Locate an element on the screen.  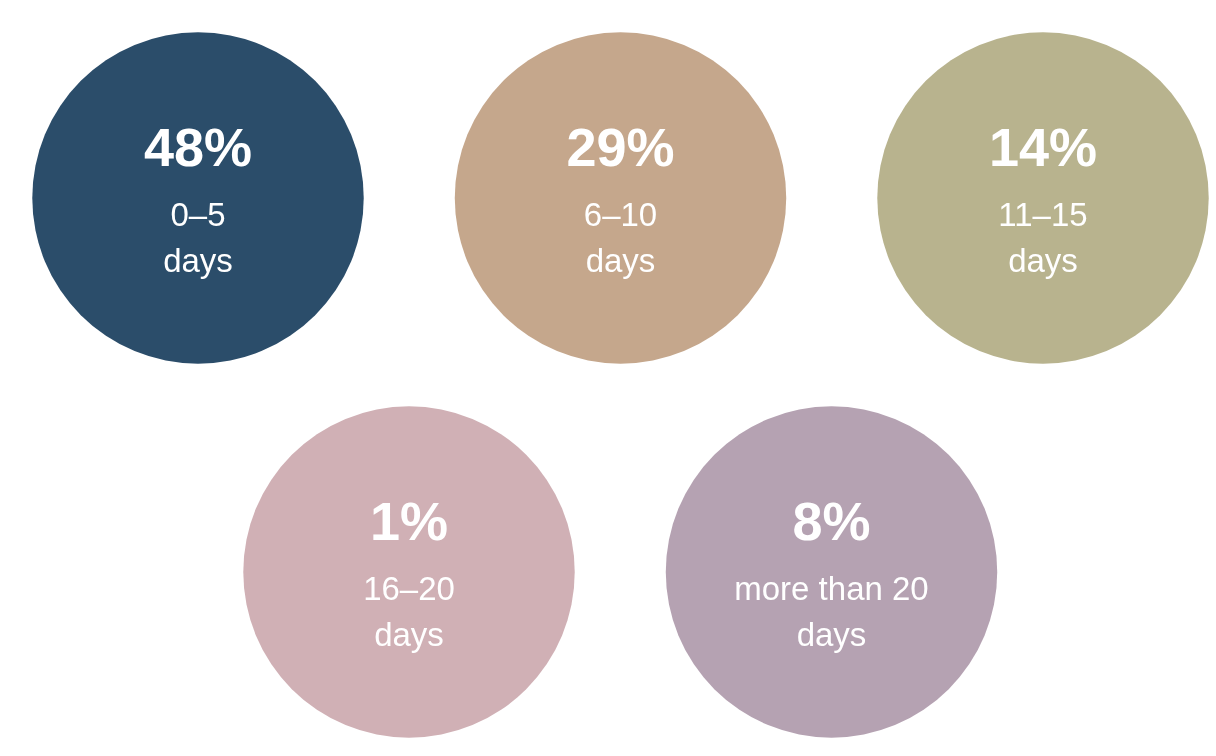
category-label: 0–5 days is located at coordinates (198, 237).